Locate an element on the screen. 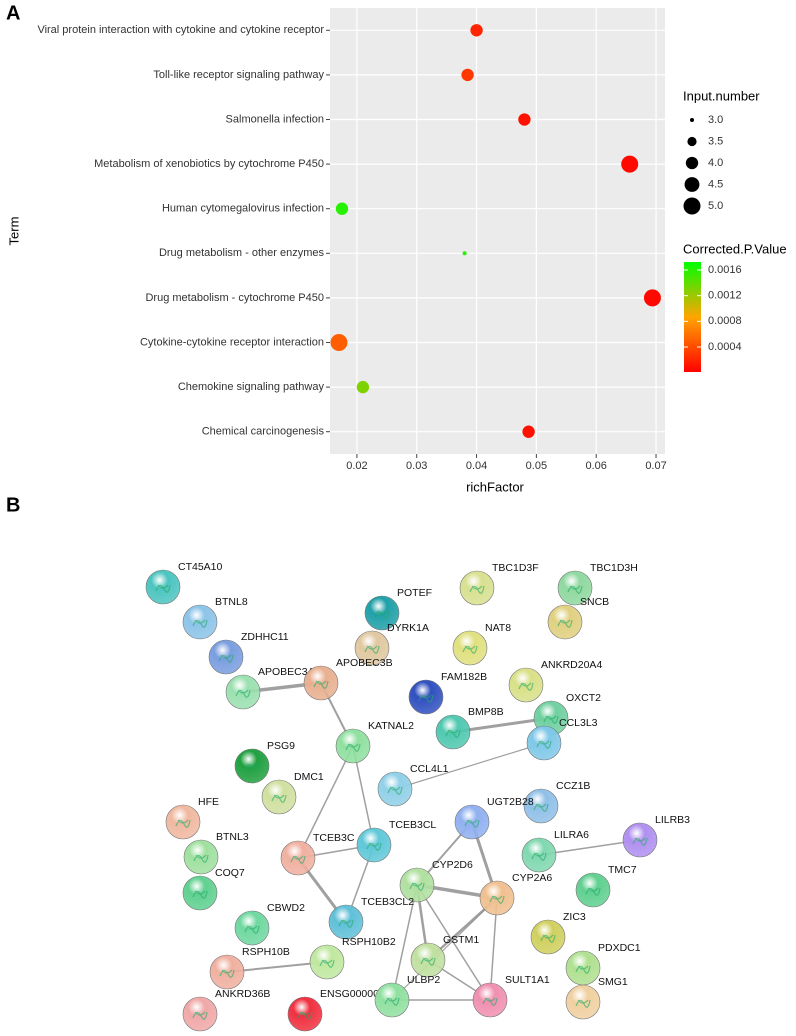 The image size is (796, 1036). node-label: RSPH10B is located at coordinates (266, 952).